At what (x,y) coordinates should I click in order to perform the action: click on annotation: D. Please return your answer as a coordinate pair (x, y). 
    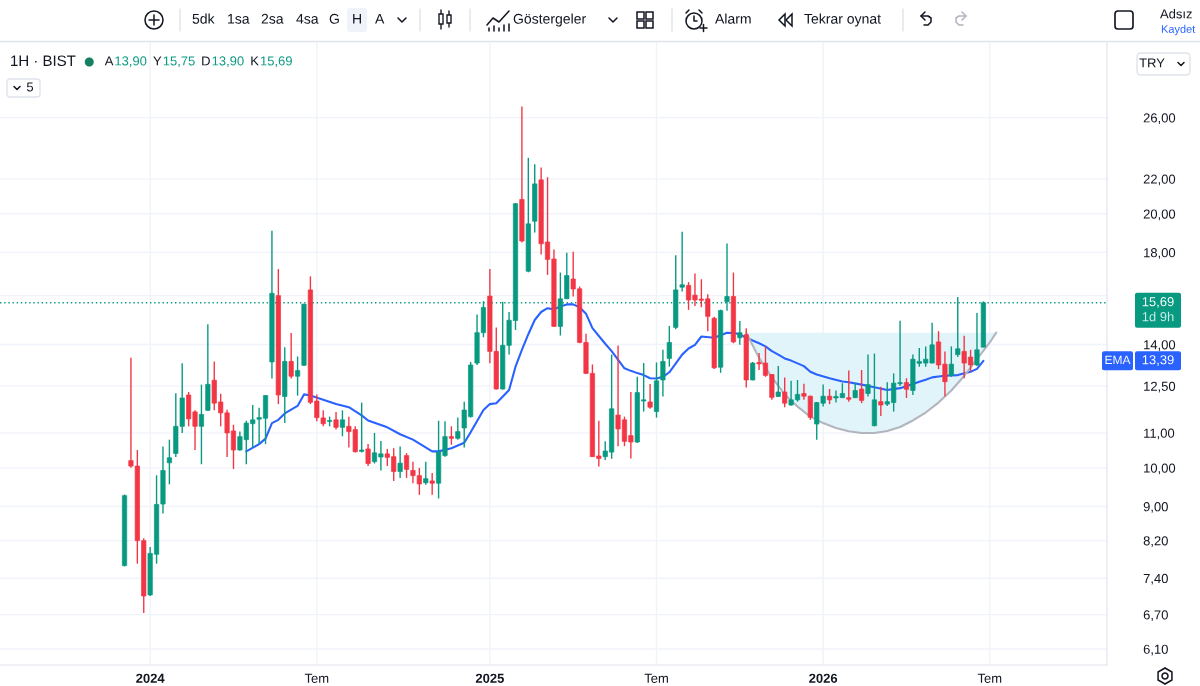
    Looking at the image, I should click on (206, 61).